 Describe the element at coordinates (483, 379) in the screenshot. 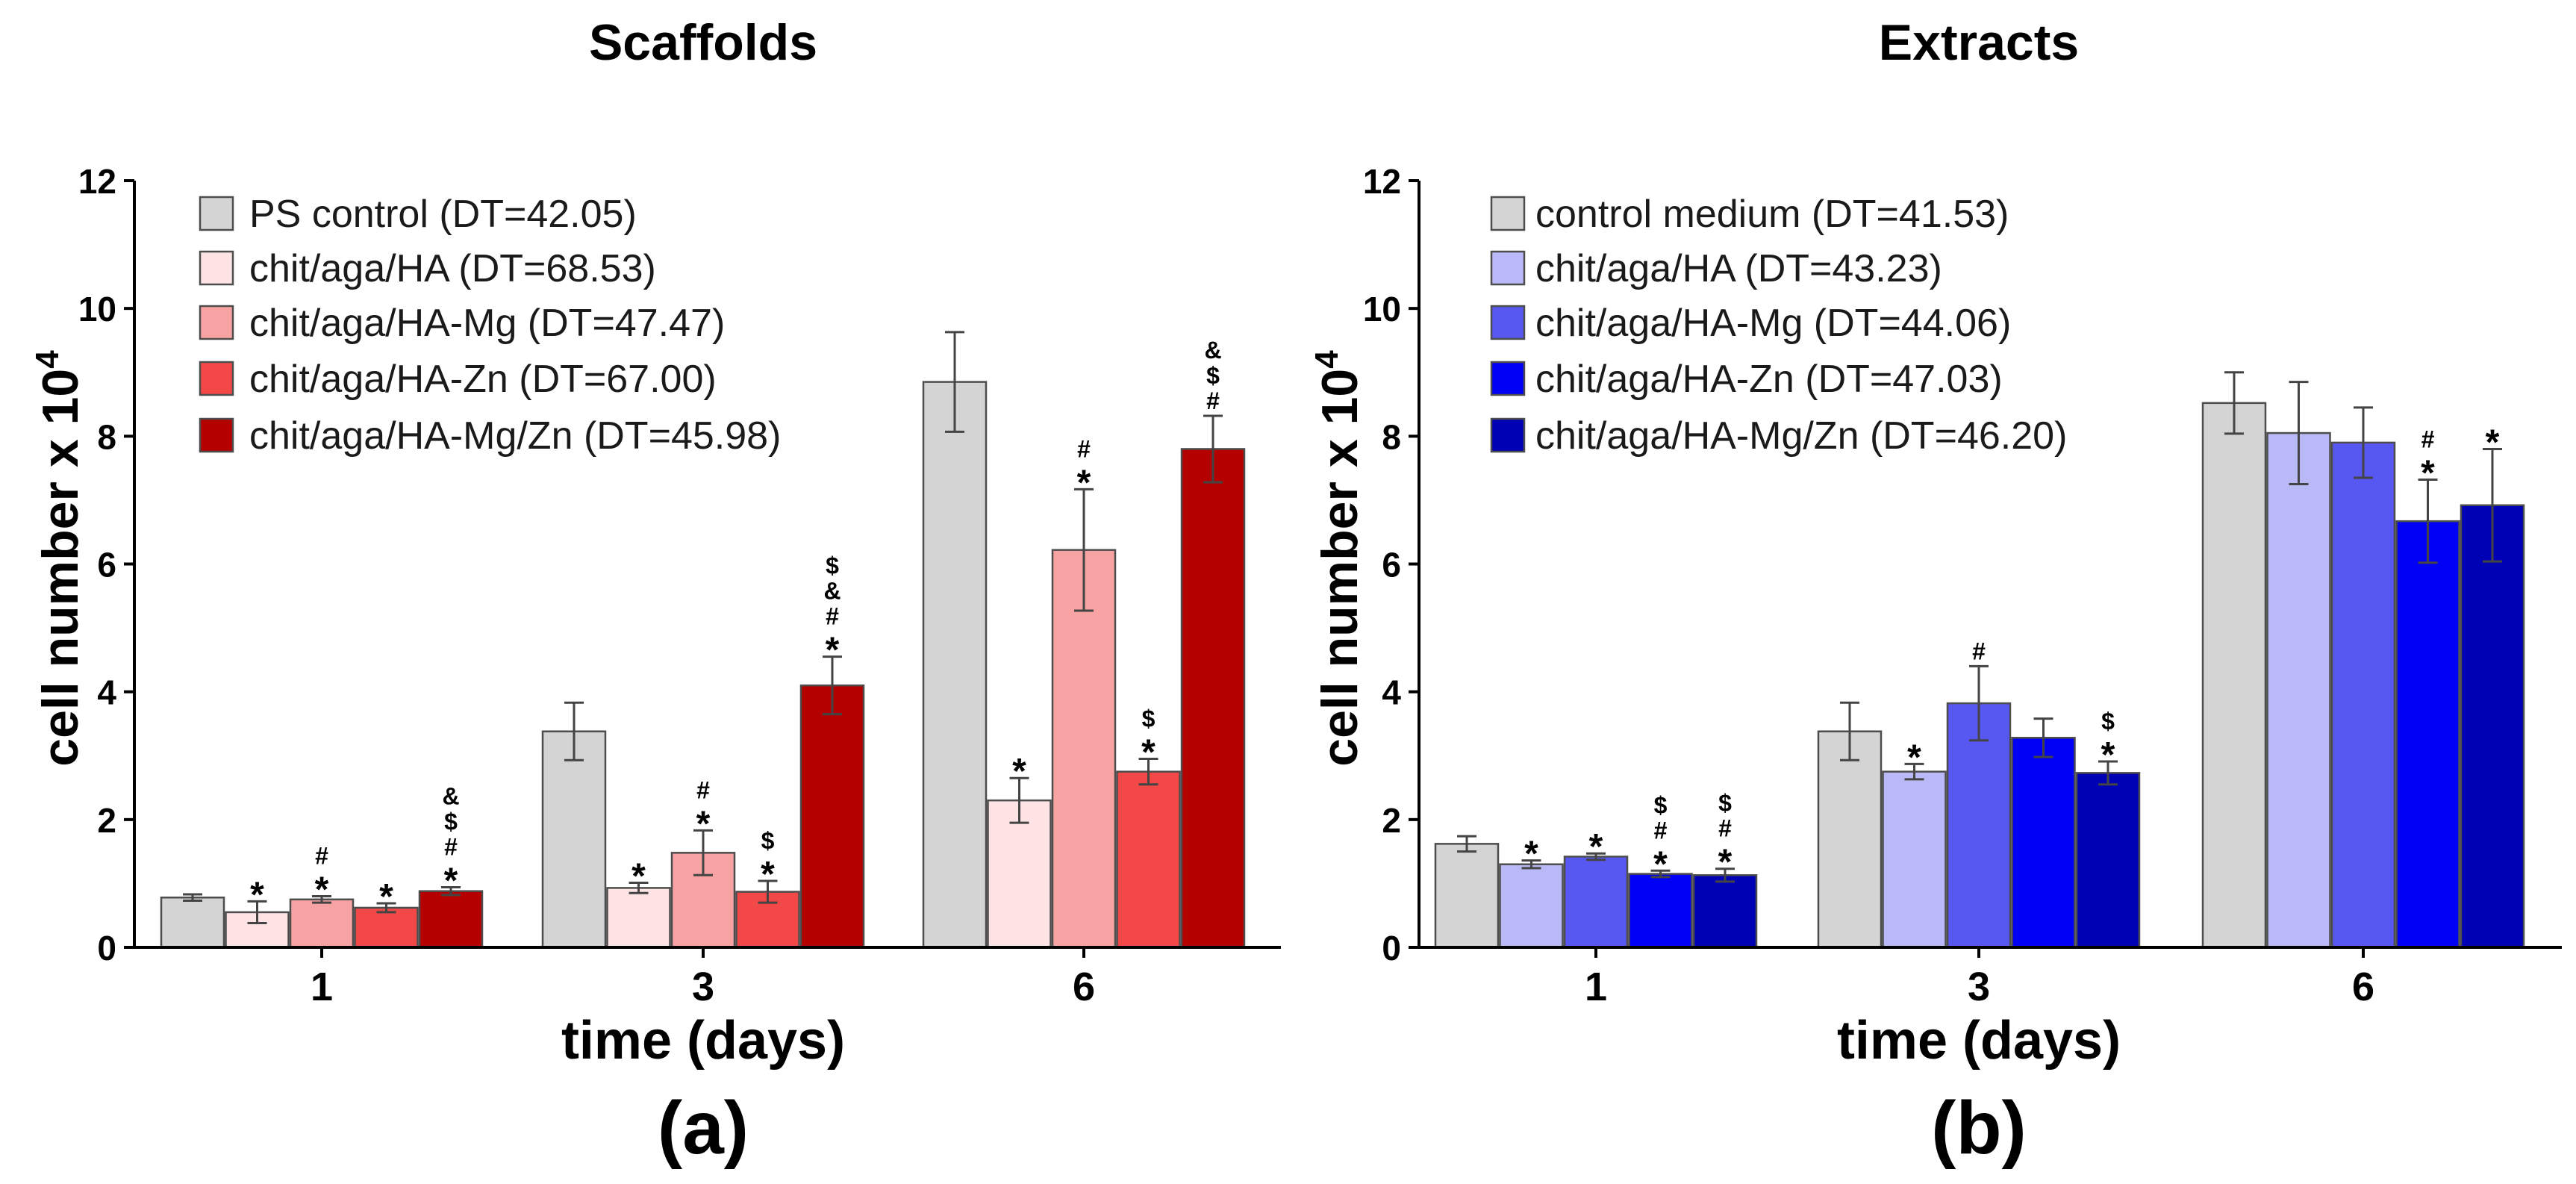

I see `legend-label: chit/aga/HA-Zn (DT=67.00)` at that location.